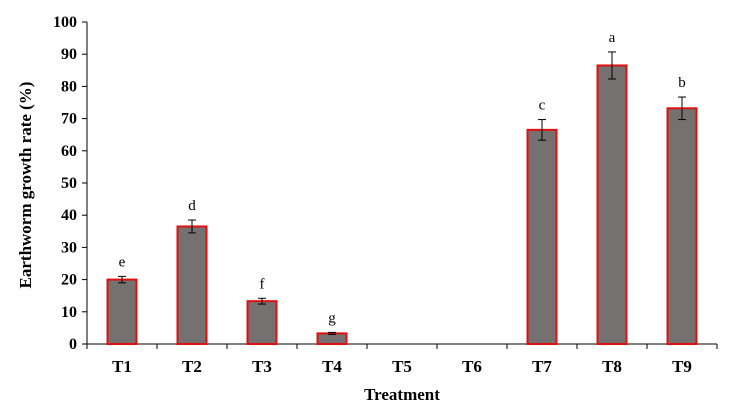 The width and height of the screenshot is (729, 416). Describe the element at coordinates (192, 206) in the screenshot. I see `significance-letter-t2: d` at that location.